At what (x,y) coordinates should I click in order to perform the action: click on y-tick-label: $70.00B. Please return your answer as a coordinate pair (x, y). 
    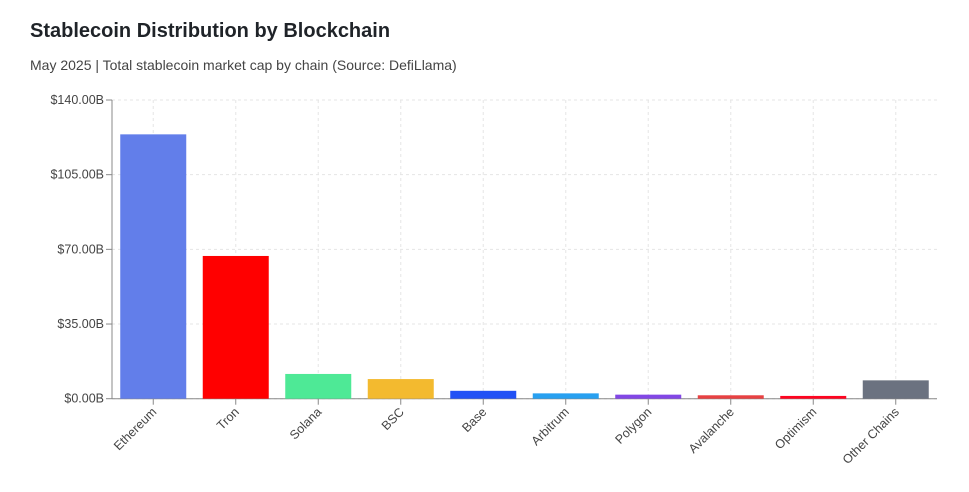
    Looking at the image, I should click on (80, 249).